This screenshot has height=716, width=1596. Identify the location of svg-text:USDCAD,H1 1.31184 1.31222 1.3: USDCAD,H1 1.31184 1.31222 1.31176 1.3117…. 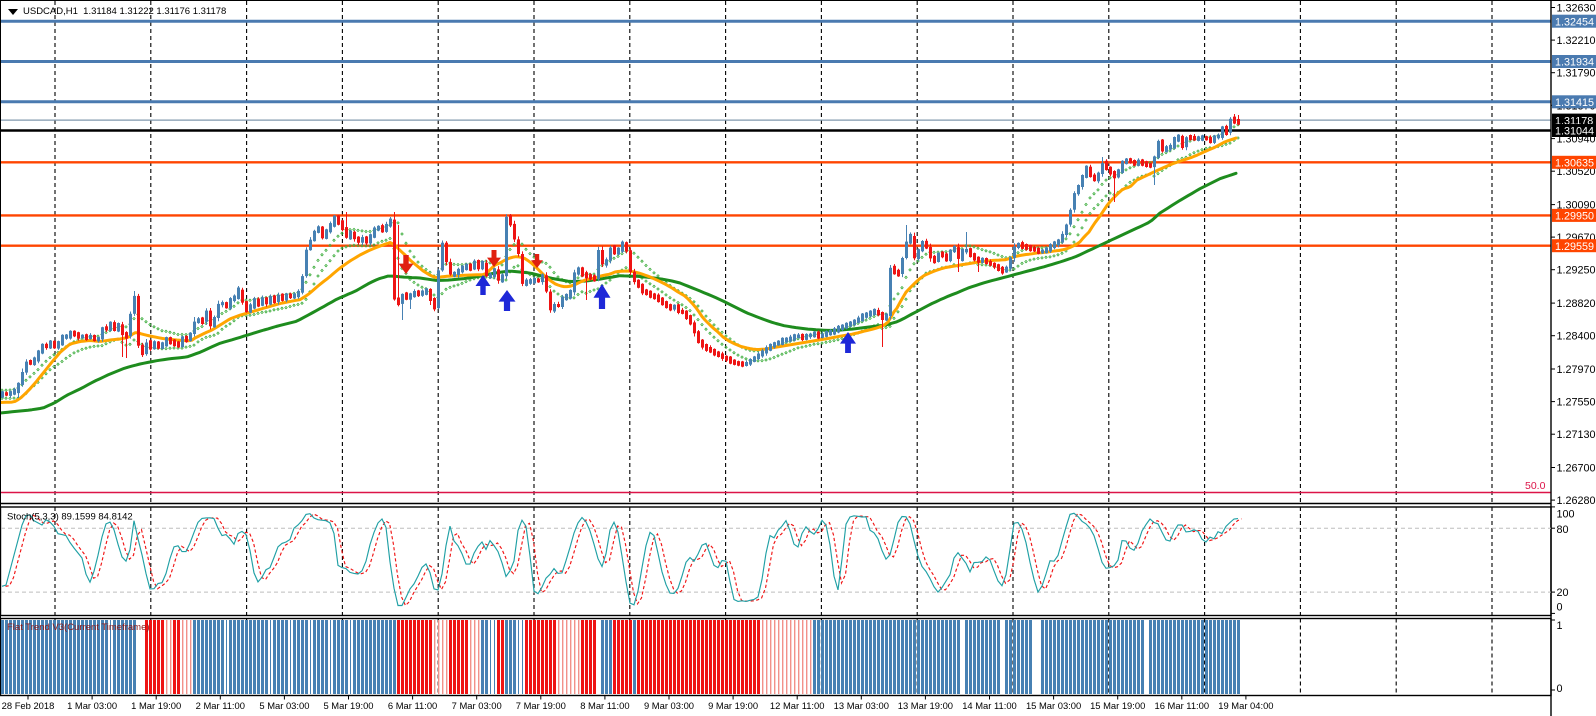
(124, 11).